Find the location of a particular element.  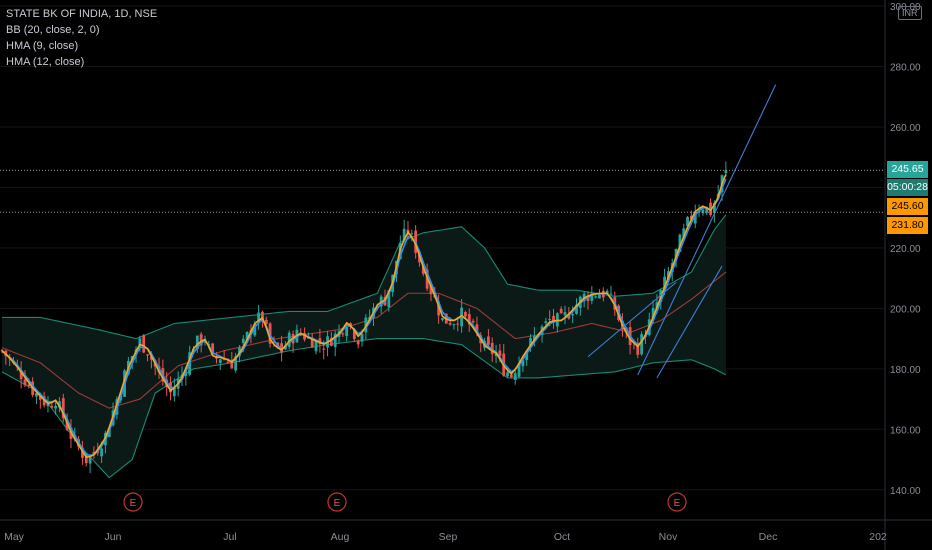

legend-bb: BB (20, close, 2, 0) is located at coordinates (53, 30).